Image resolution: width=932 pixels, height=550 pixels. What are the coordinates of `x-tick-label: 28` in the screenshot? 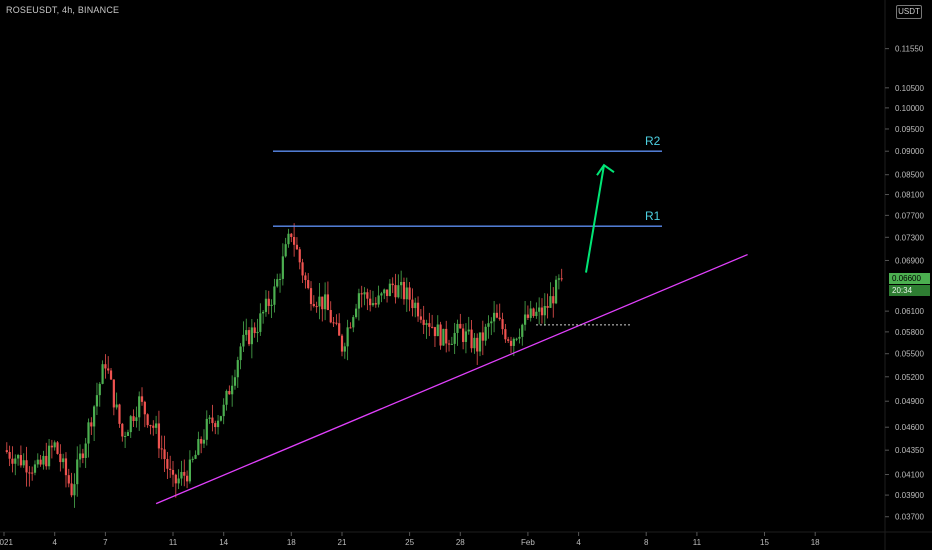 It's located at (460, 542).